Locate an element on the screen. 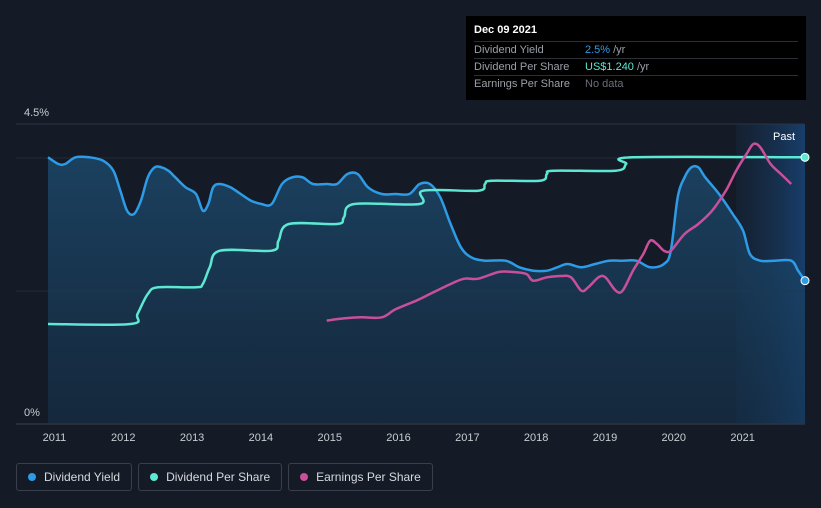  tooltip-label: Dividend Per Share is located at coordinates (522, 67).